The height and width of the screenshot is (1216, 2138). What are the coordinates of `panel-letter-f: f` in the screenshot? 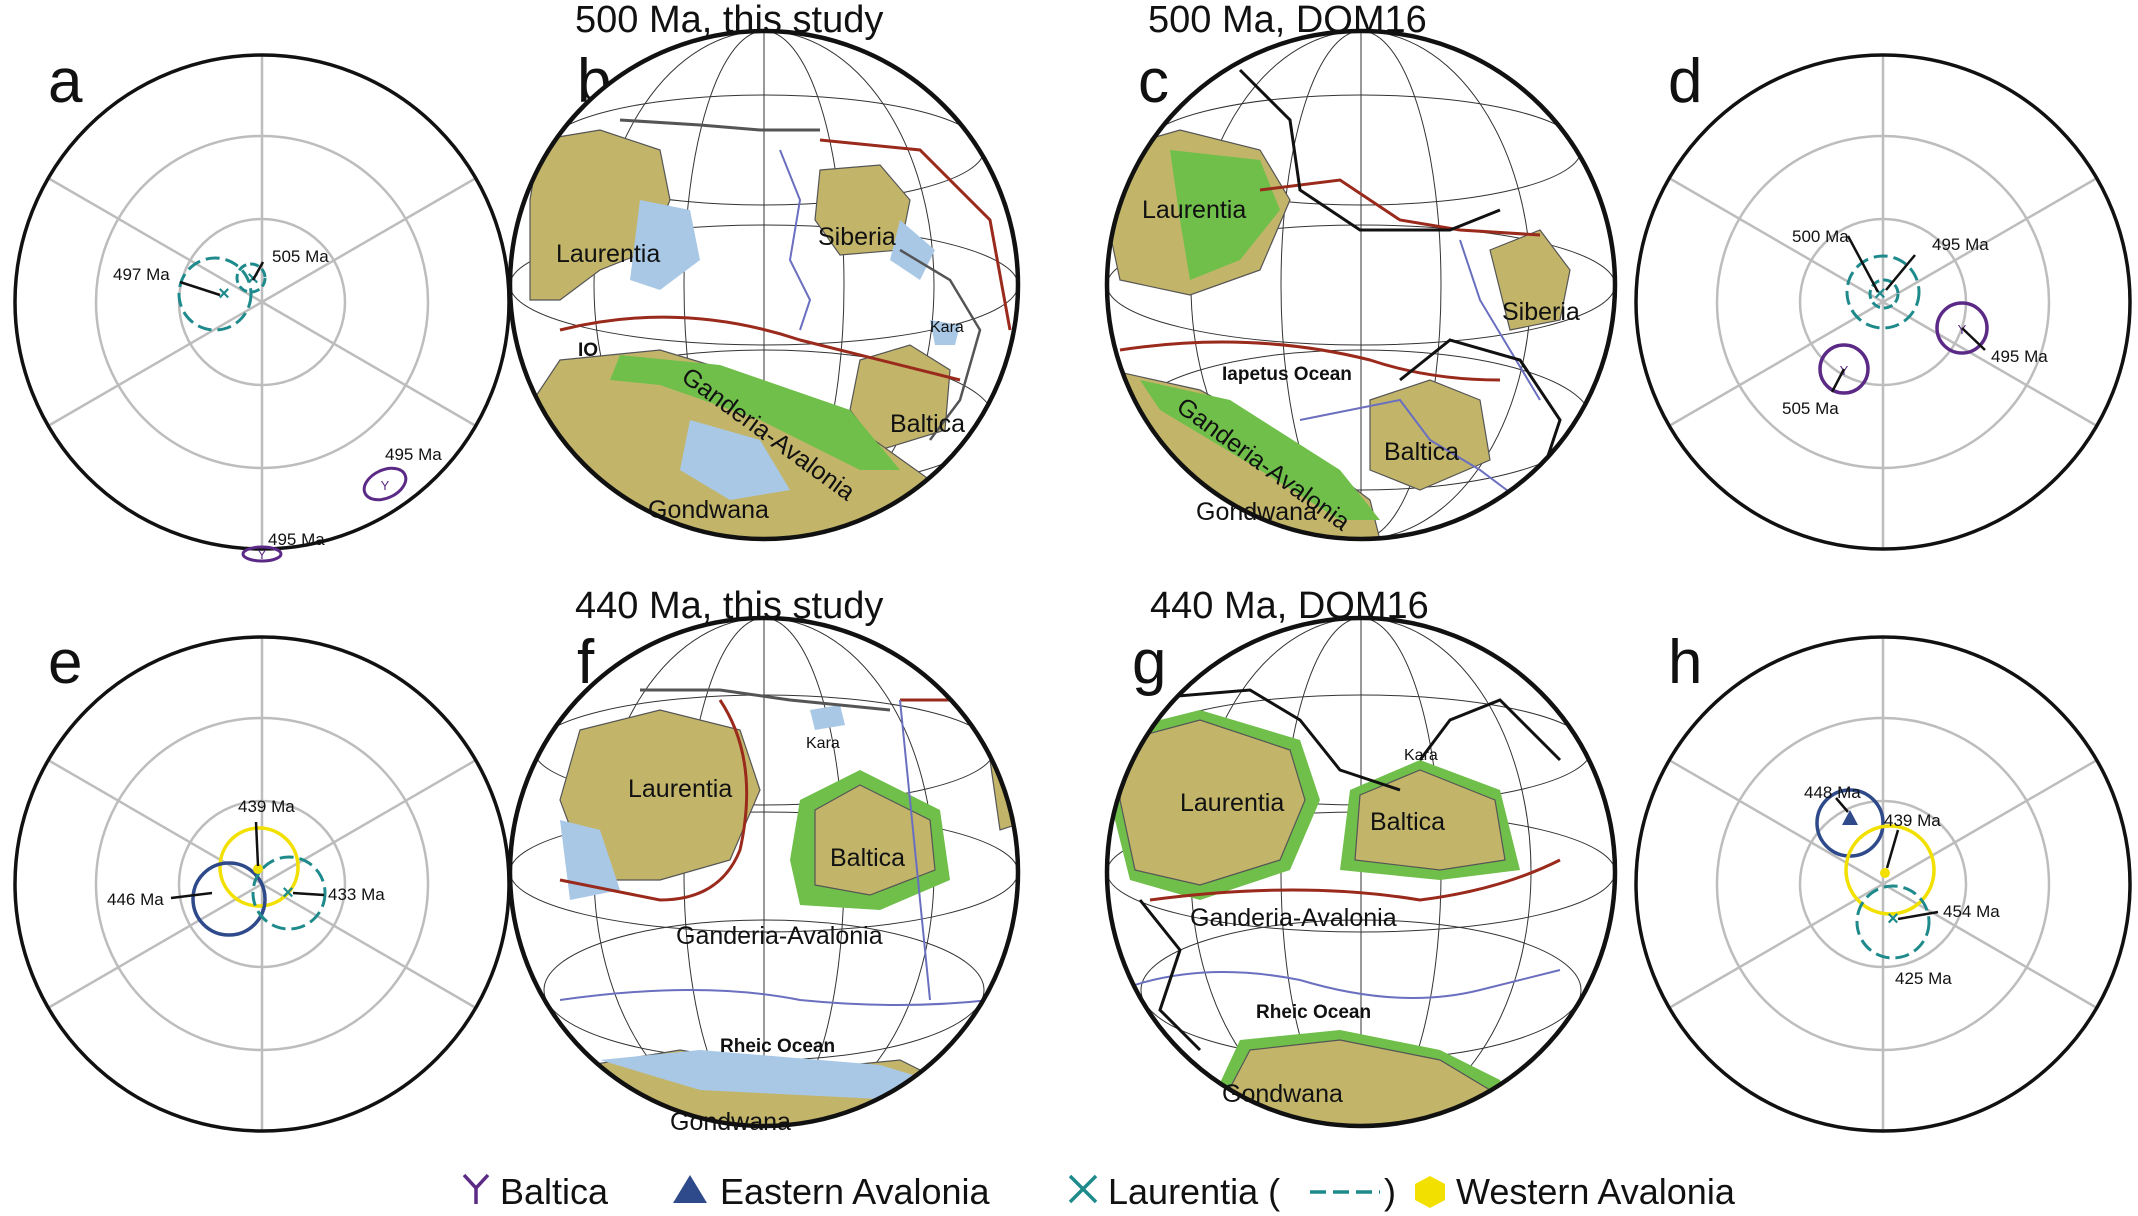 It's located at (586, 662).